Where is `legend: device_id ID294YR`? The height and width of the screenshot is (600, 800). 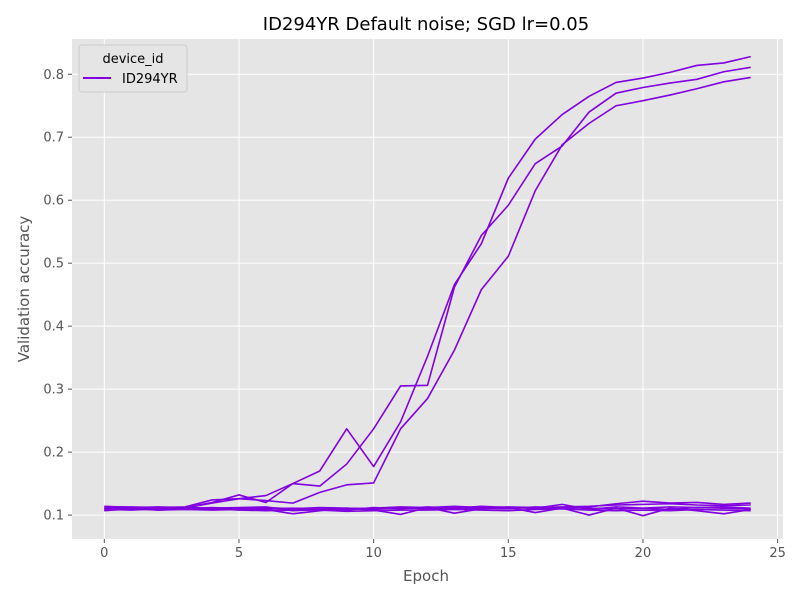
legend: device_id ID294YR is located at coordinates (133, 68).